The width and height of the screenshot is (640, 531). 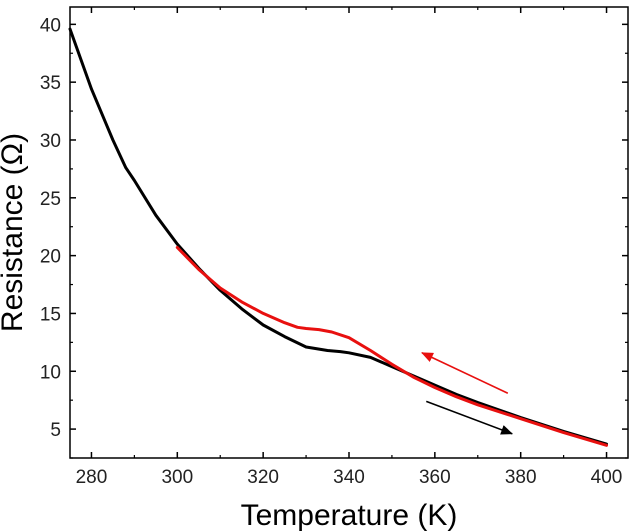 I want to click on y-tick-label: 30, so click(x=50, y=141).